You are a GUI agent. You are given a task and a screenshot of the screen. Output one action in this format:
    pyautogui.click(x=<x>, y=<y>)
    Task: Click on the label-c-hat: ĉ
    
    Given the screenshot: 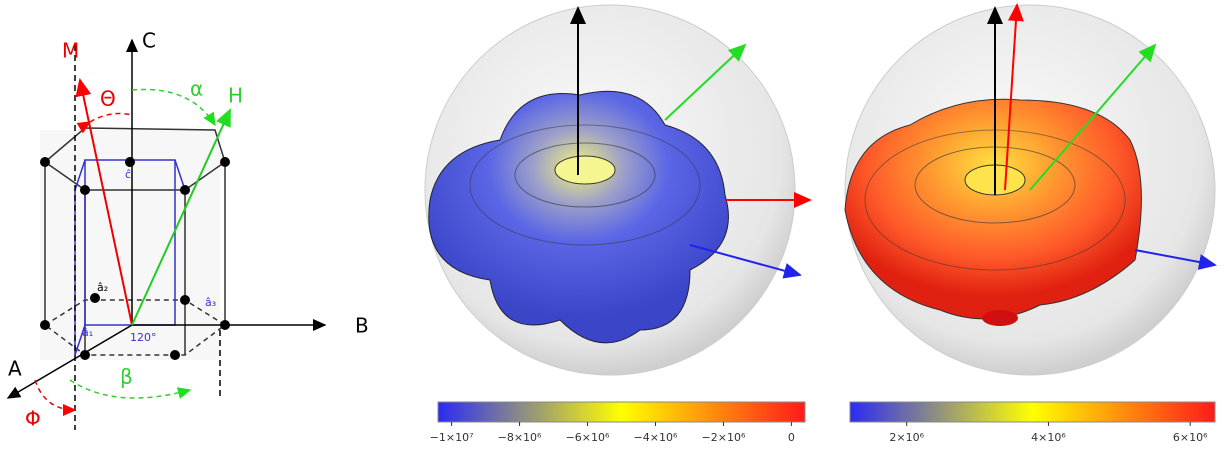 What is the action you would take?
    pyautogui.click(x=128, y=174)
    